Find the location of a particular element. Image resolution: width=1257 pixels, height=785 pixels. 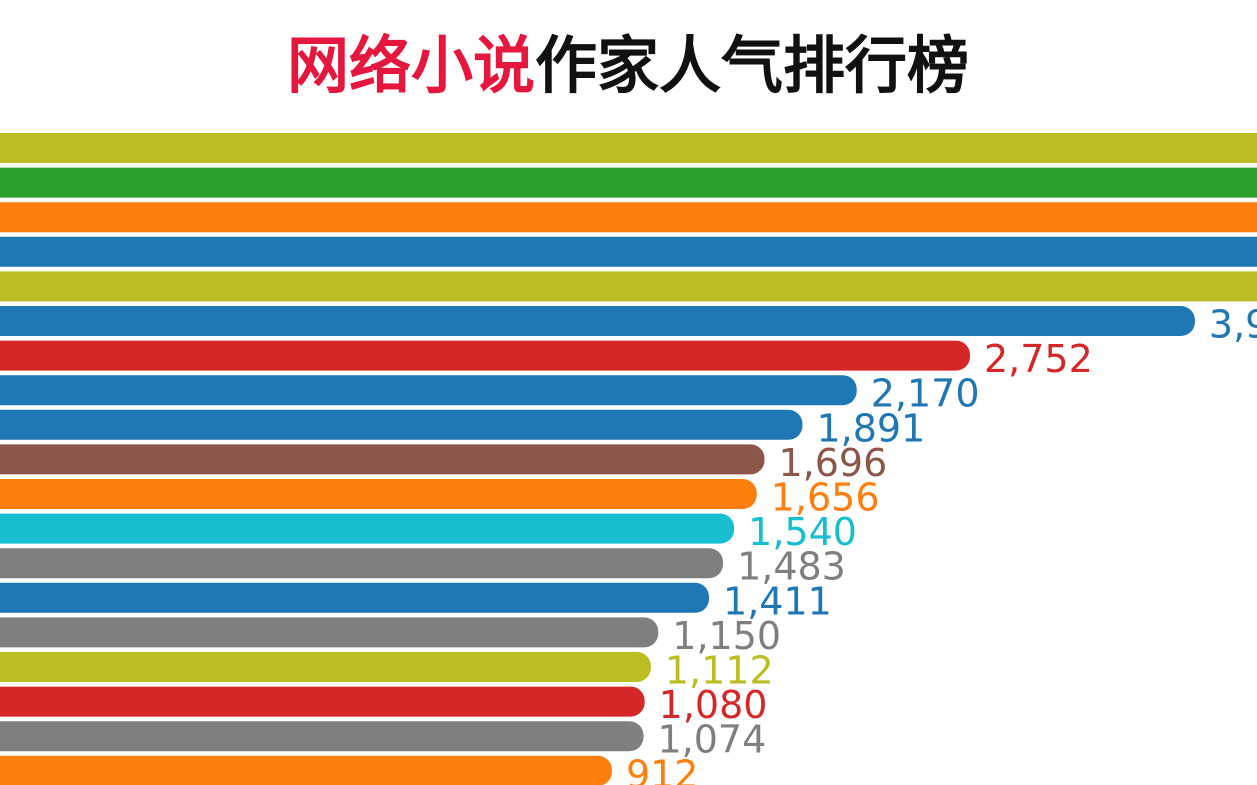

value-label: 2,170 is located at coordinates (925, 394).